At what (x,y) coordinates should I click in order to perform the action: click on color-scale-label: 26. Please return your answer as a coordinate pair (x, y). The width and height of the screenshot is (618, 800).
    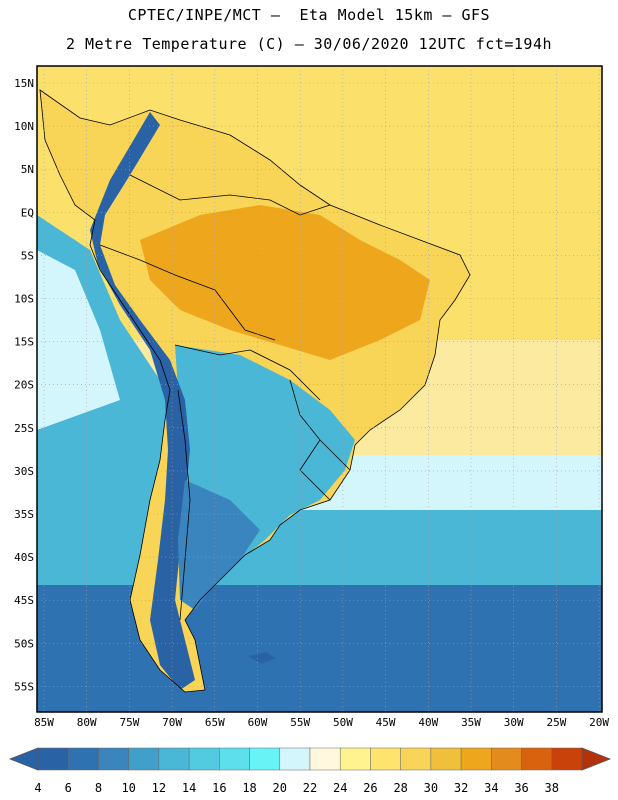
    Looking at the image, I should click on (370, 788).